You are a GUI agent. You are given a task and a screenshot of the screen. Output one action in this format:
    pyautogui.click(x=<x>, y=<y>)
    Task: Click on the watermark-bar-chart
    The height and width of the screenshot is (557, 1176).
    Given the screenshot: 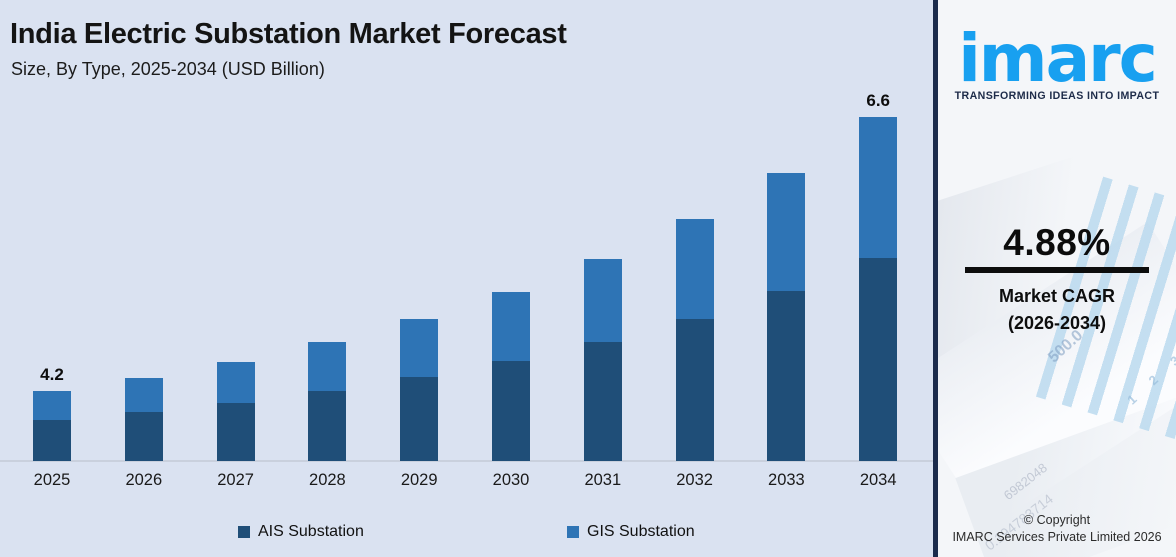 What is the action you would take?
    pyautogui.click(x=1105, y=310)
    